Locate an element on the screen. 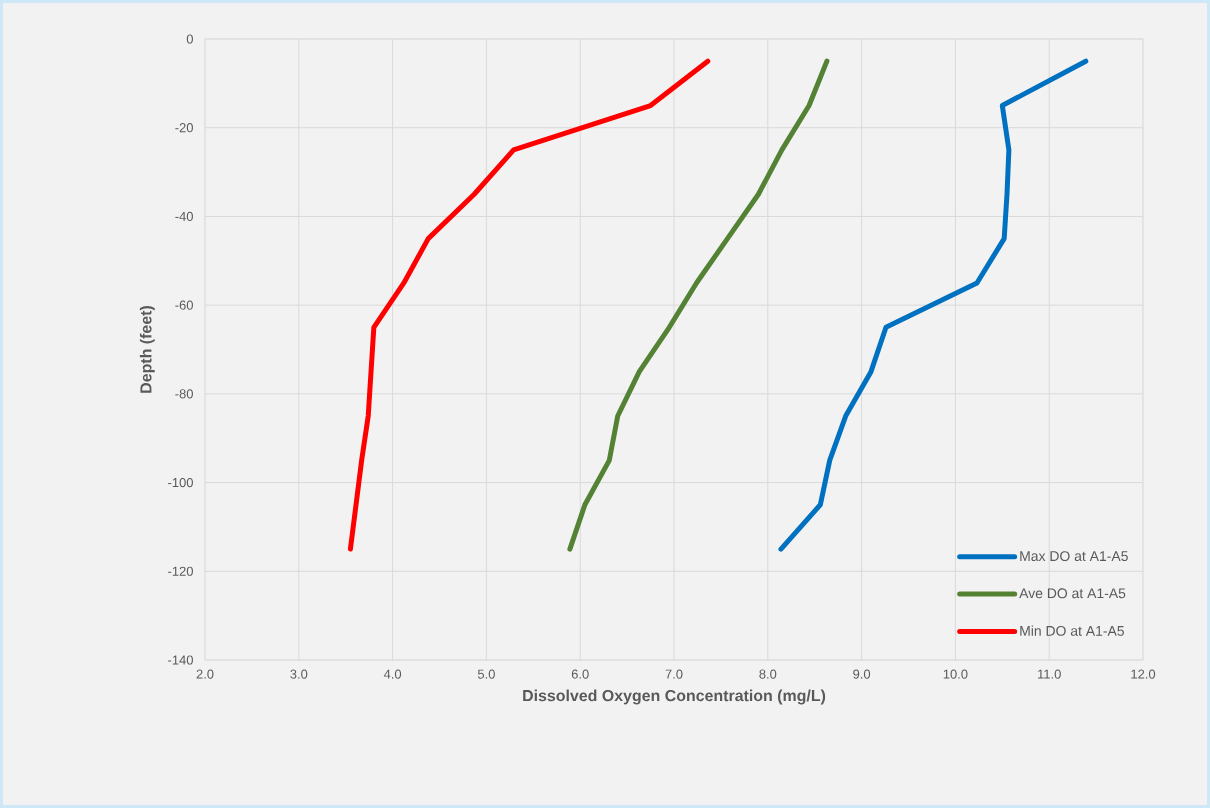 This screenshot has width=1210, height=808. x-tick-label: 9.0 is located at coordinates (862, 674).